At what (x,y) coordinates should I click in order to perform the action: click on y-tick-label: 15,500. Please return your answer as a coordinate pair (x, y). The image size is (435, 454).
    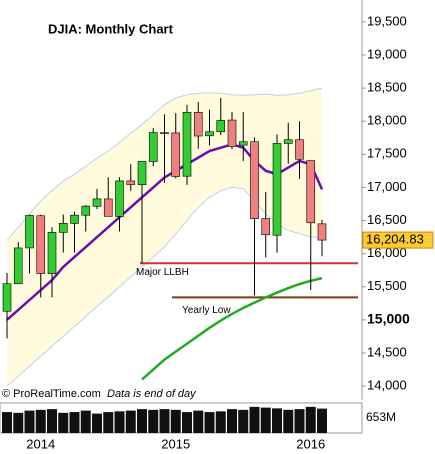
    Looking at the image, I should click on (387, 285).